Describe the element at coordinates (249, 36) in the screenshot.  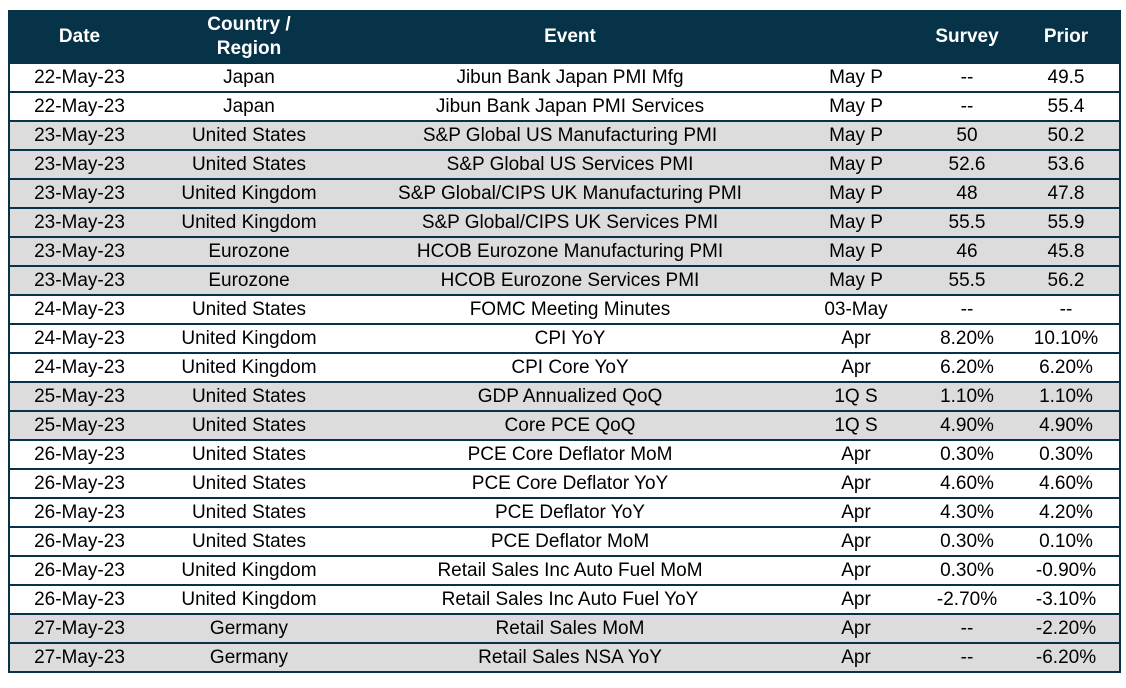
I see `header-cell-region-label: Country / Region` at that location.